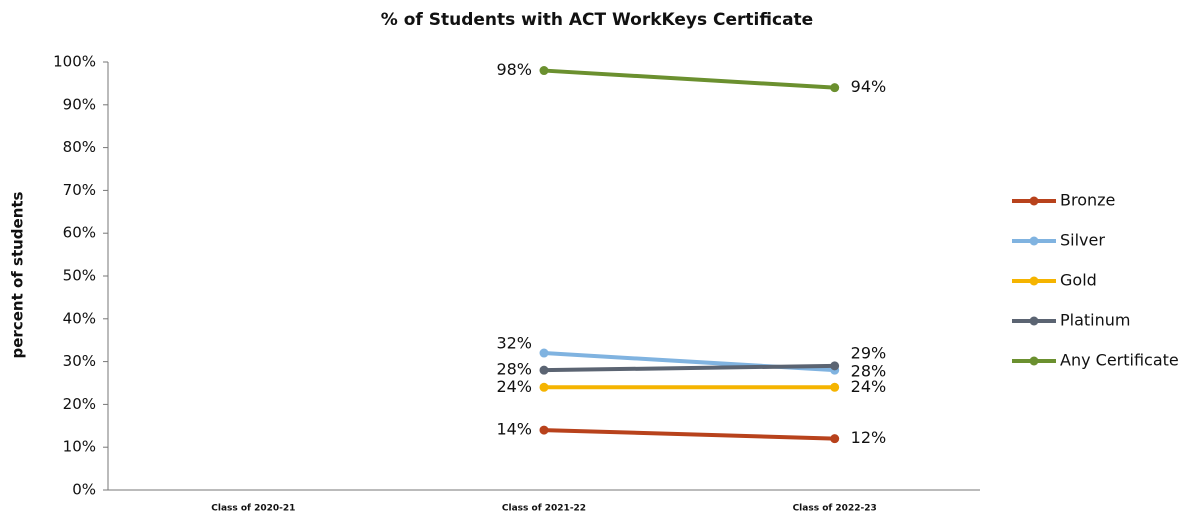 The width and height of the screenshot is (1200, 516). I want to click on y-tick-label: 40%, so click(79, 318).